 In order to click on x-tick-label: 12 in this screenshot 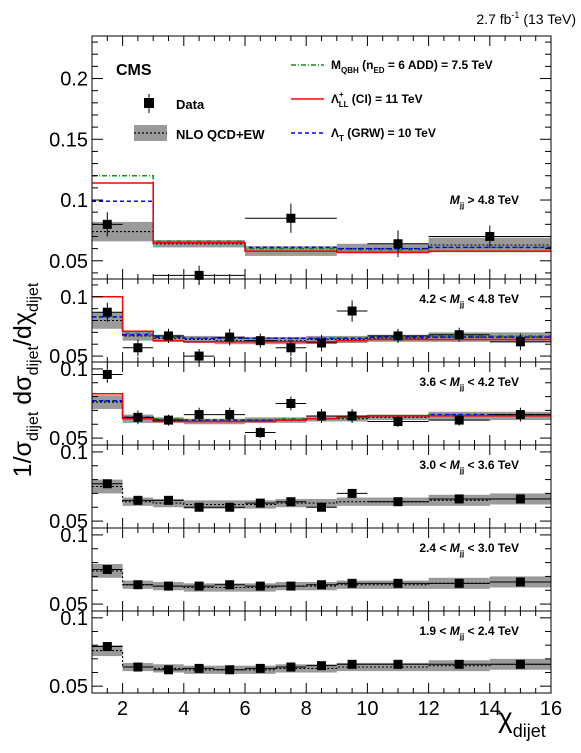, I will do `click(428, 709)`.